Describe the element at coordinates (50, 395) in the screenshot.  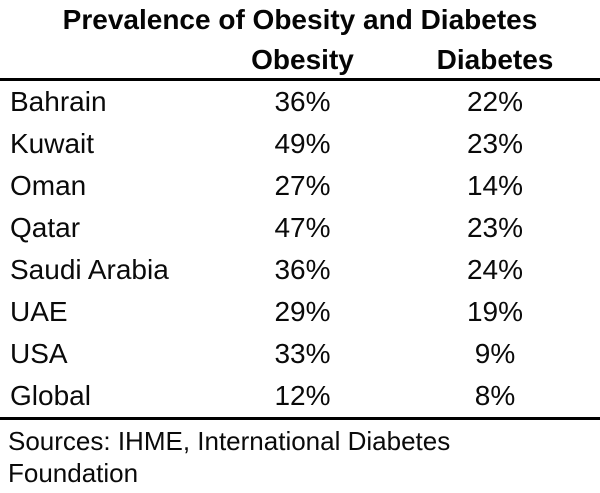
I see `country-cell: Global` at that location.